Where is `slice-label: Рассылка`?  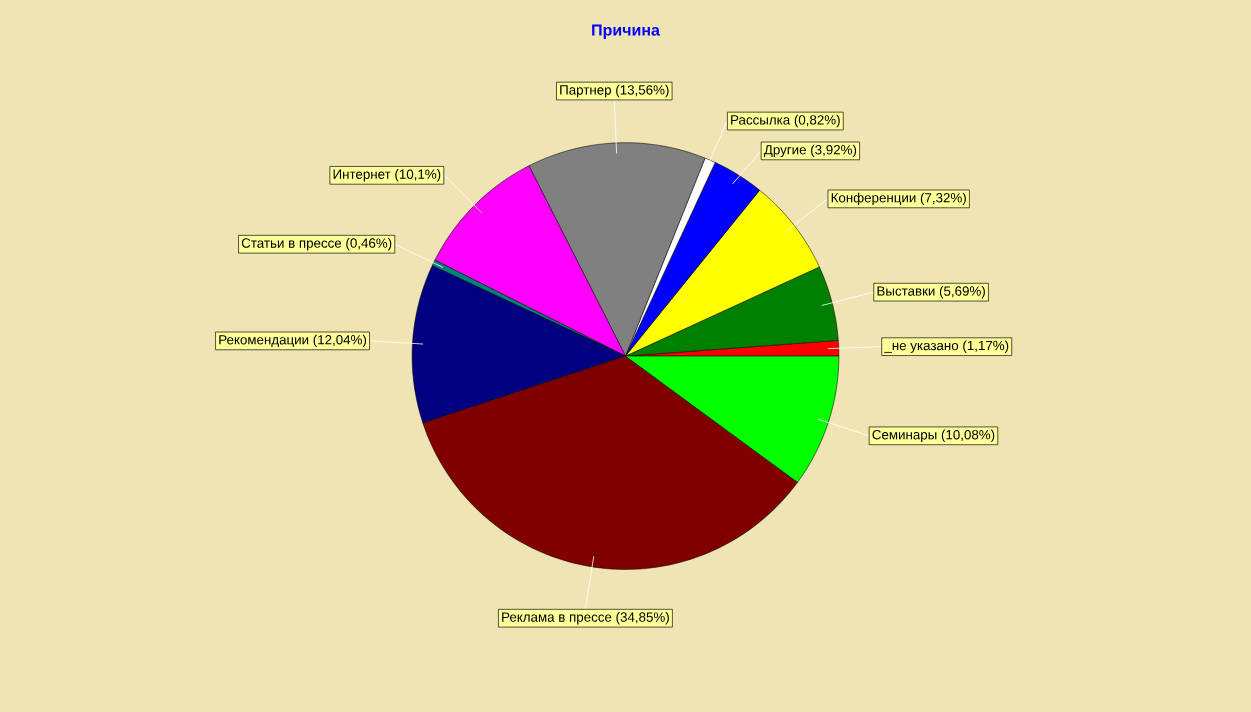 slice-label: Рассылка is located at coordinates (761, 120).